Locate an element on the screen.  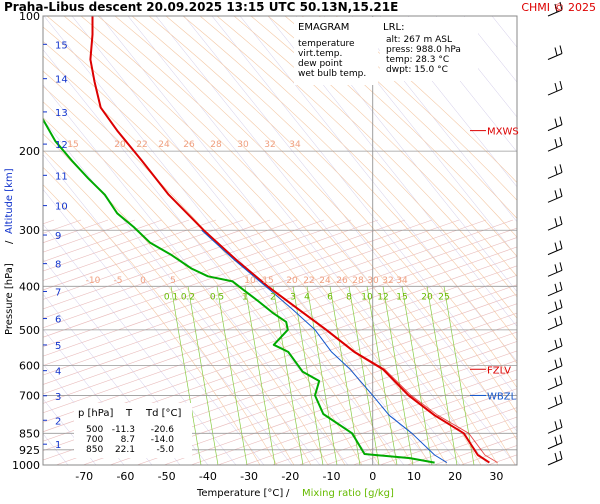
altitude-tick-label: 2 is located at coordinates (58, 421).